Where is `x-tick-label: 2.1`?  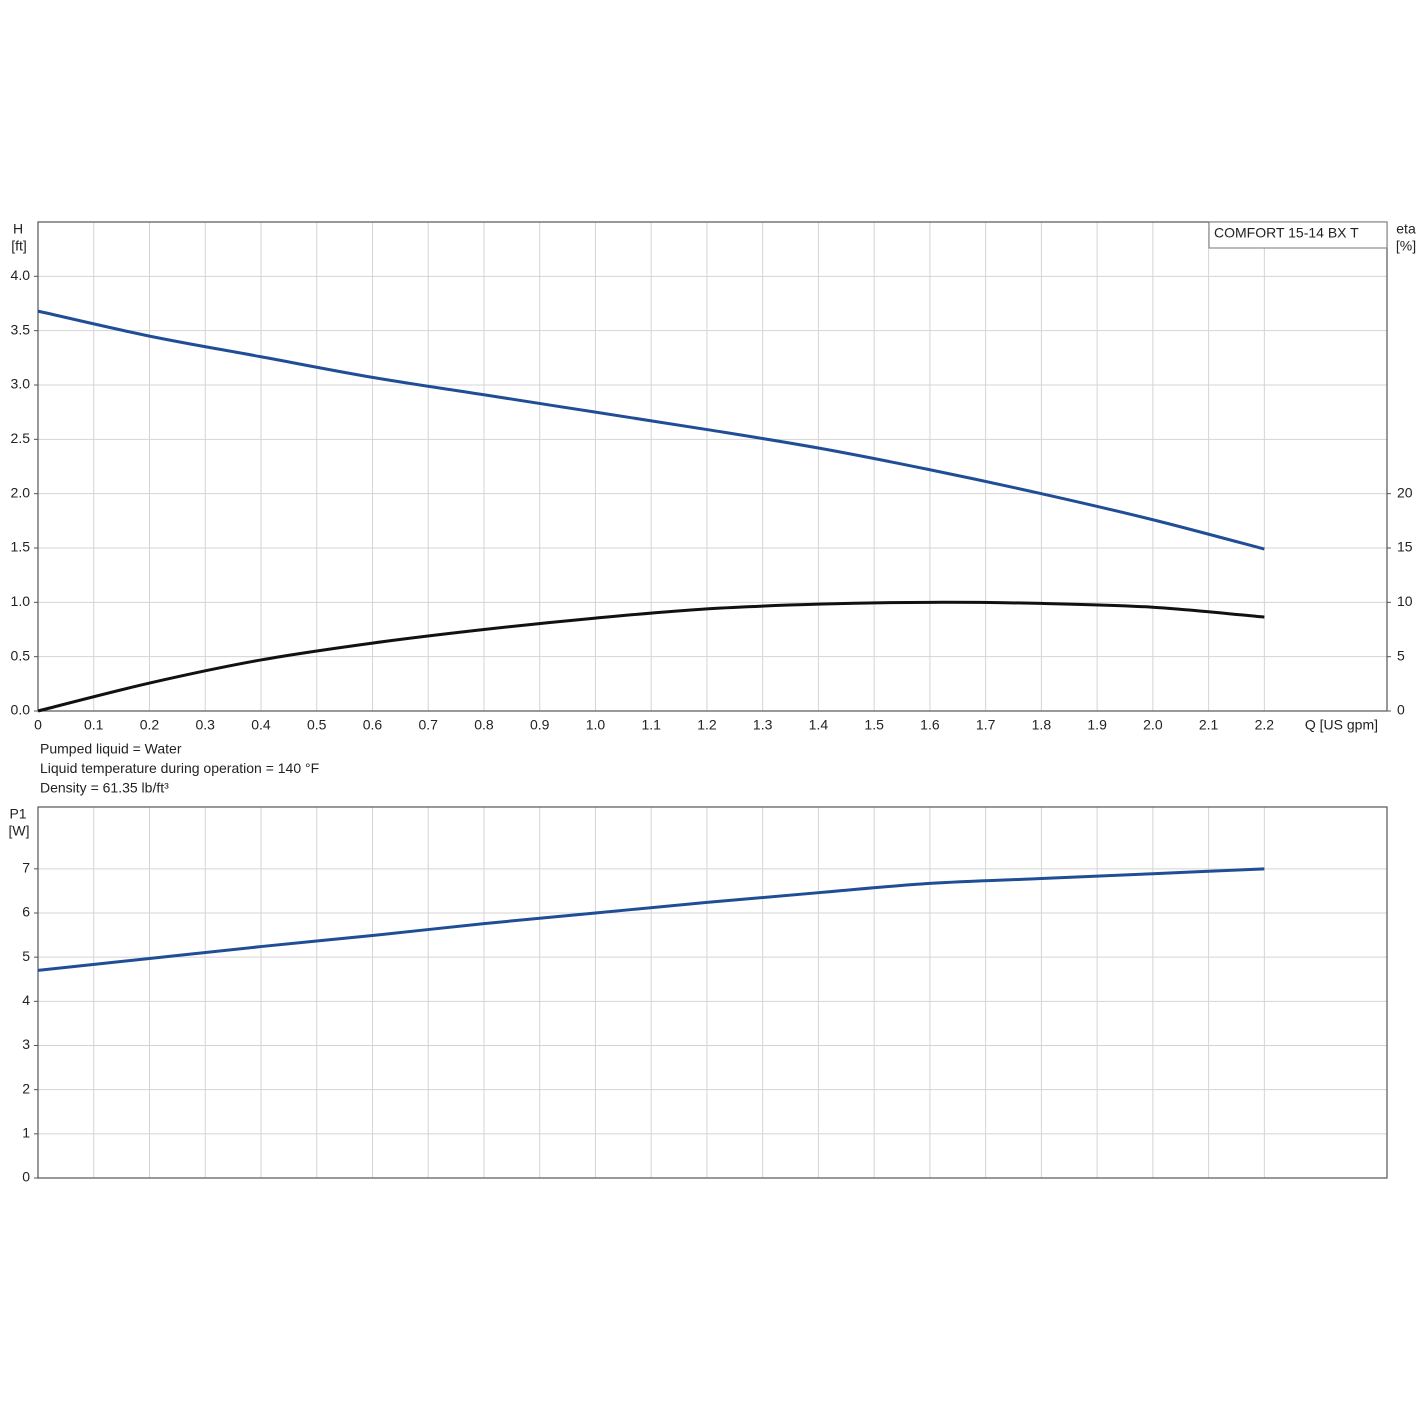 x-tick-label: 2.1 is located at coordinates (1209, 725).